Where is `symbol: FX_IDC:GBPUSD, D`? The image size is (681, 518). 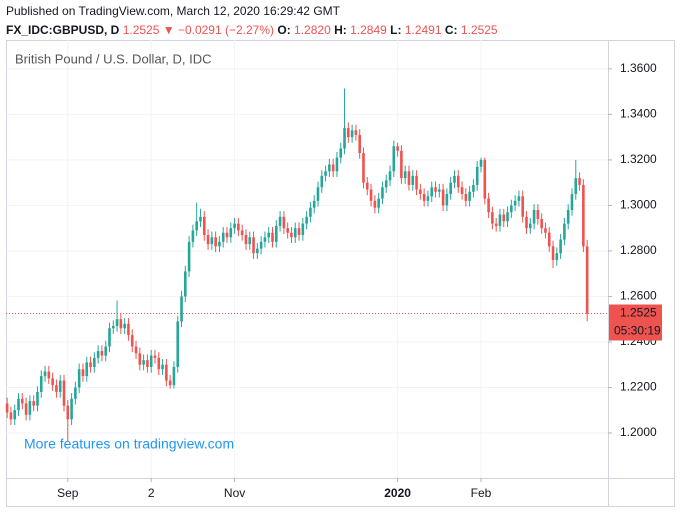
symbol: FX_IDC:GBPUSD, D is located at coordinates (63, 30).